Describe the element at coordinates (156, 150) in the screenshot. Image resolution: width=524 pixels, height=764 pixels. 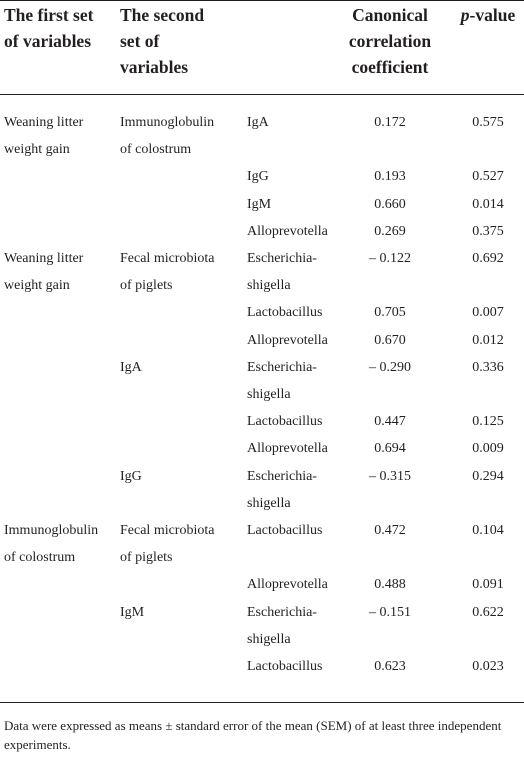
I see `table-cell-c2: of colostrum` at that location.